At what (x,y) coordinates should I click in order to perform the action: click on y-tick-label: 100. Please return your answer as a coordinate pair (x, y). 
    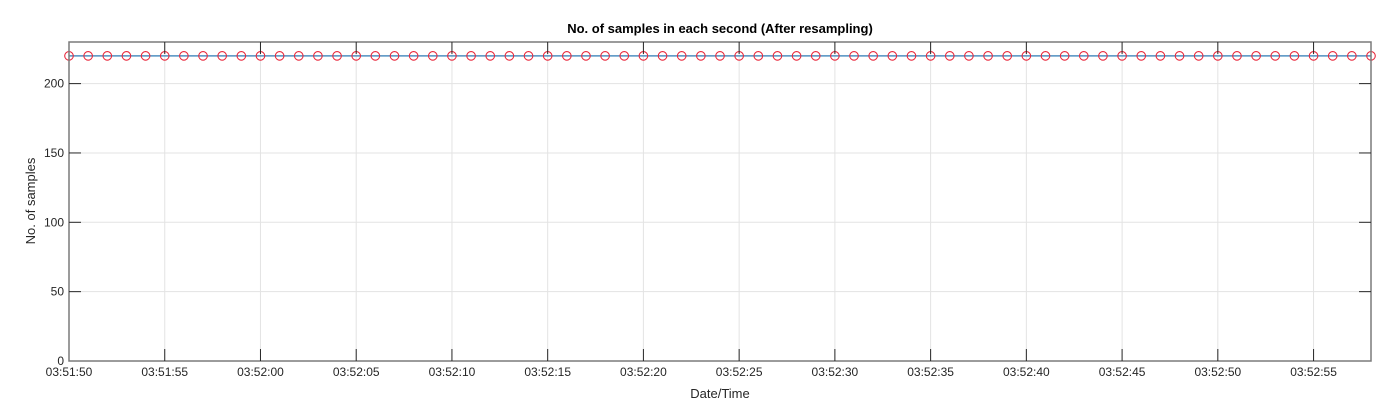
    Looking at the image, I should click on (54, 222).